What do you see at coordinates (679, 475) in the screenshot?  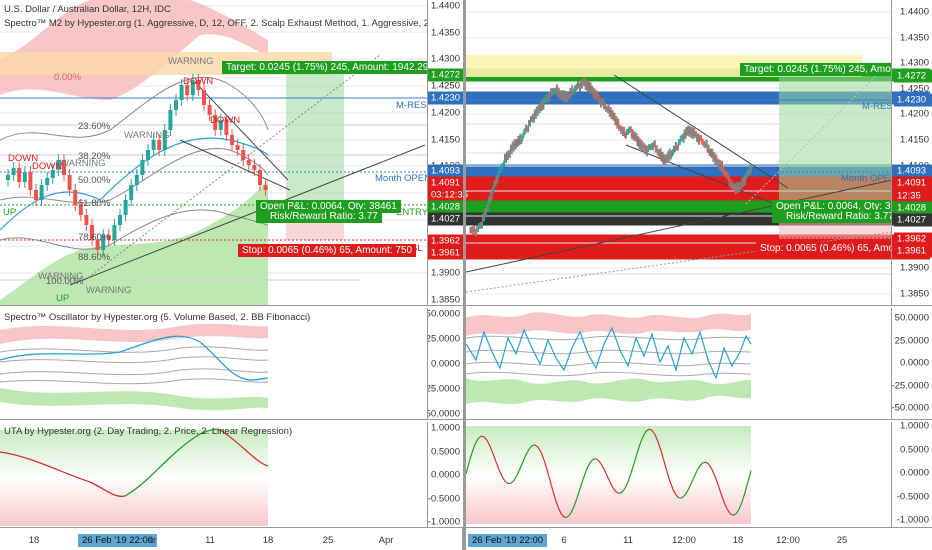 I see `right-uta-pane` at bounding box center [679, 475].